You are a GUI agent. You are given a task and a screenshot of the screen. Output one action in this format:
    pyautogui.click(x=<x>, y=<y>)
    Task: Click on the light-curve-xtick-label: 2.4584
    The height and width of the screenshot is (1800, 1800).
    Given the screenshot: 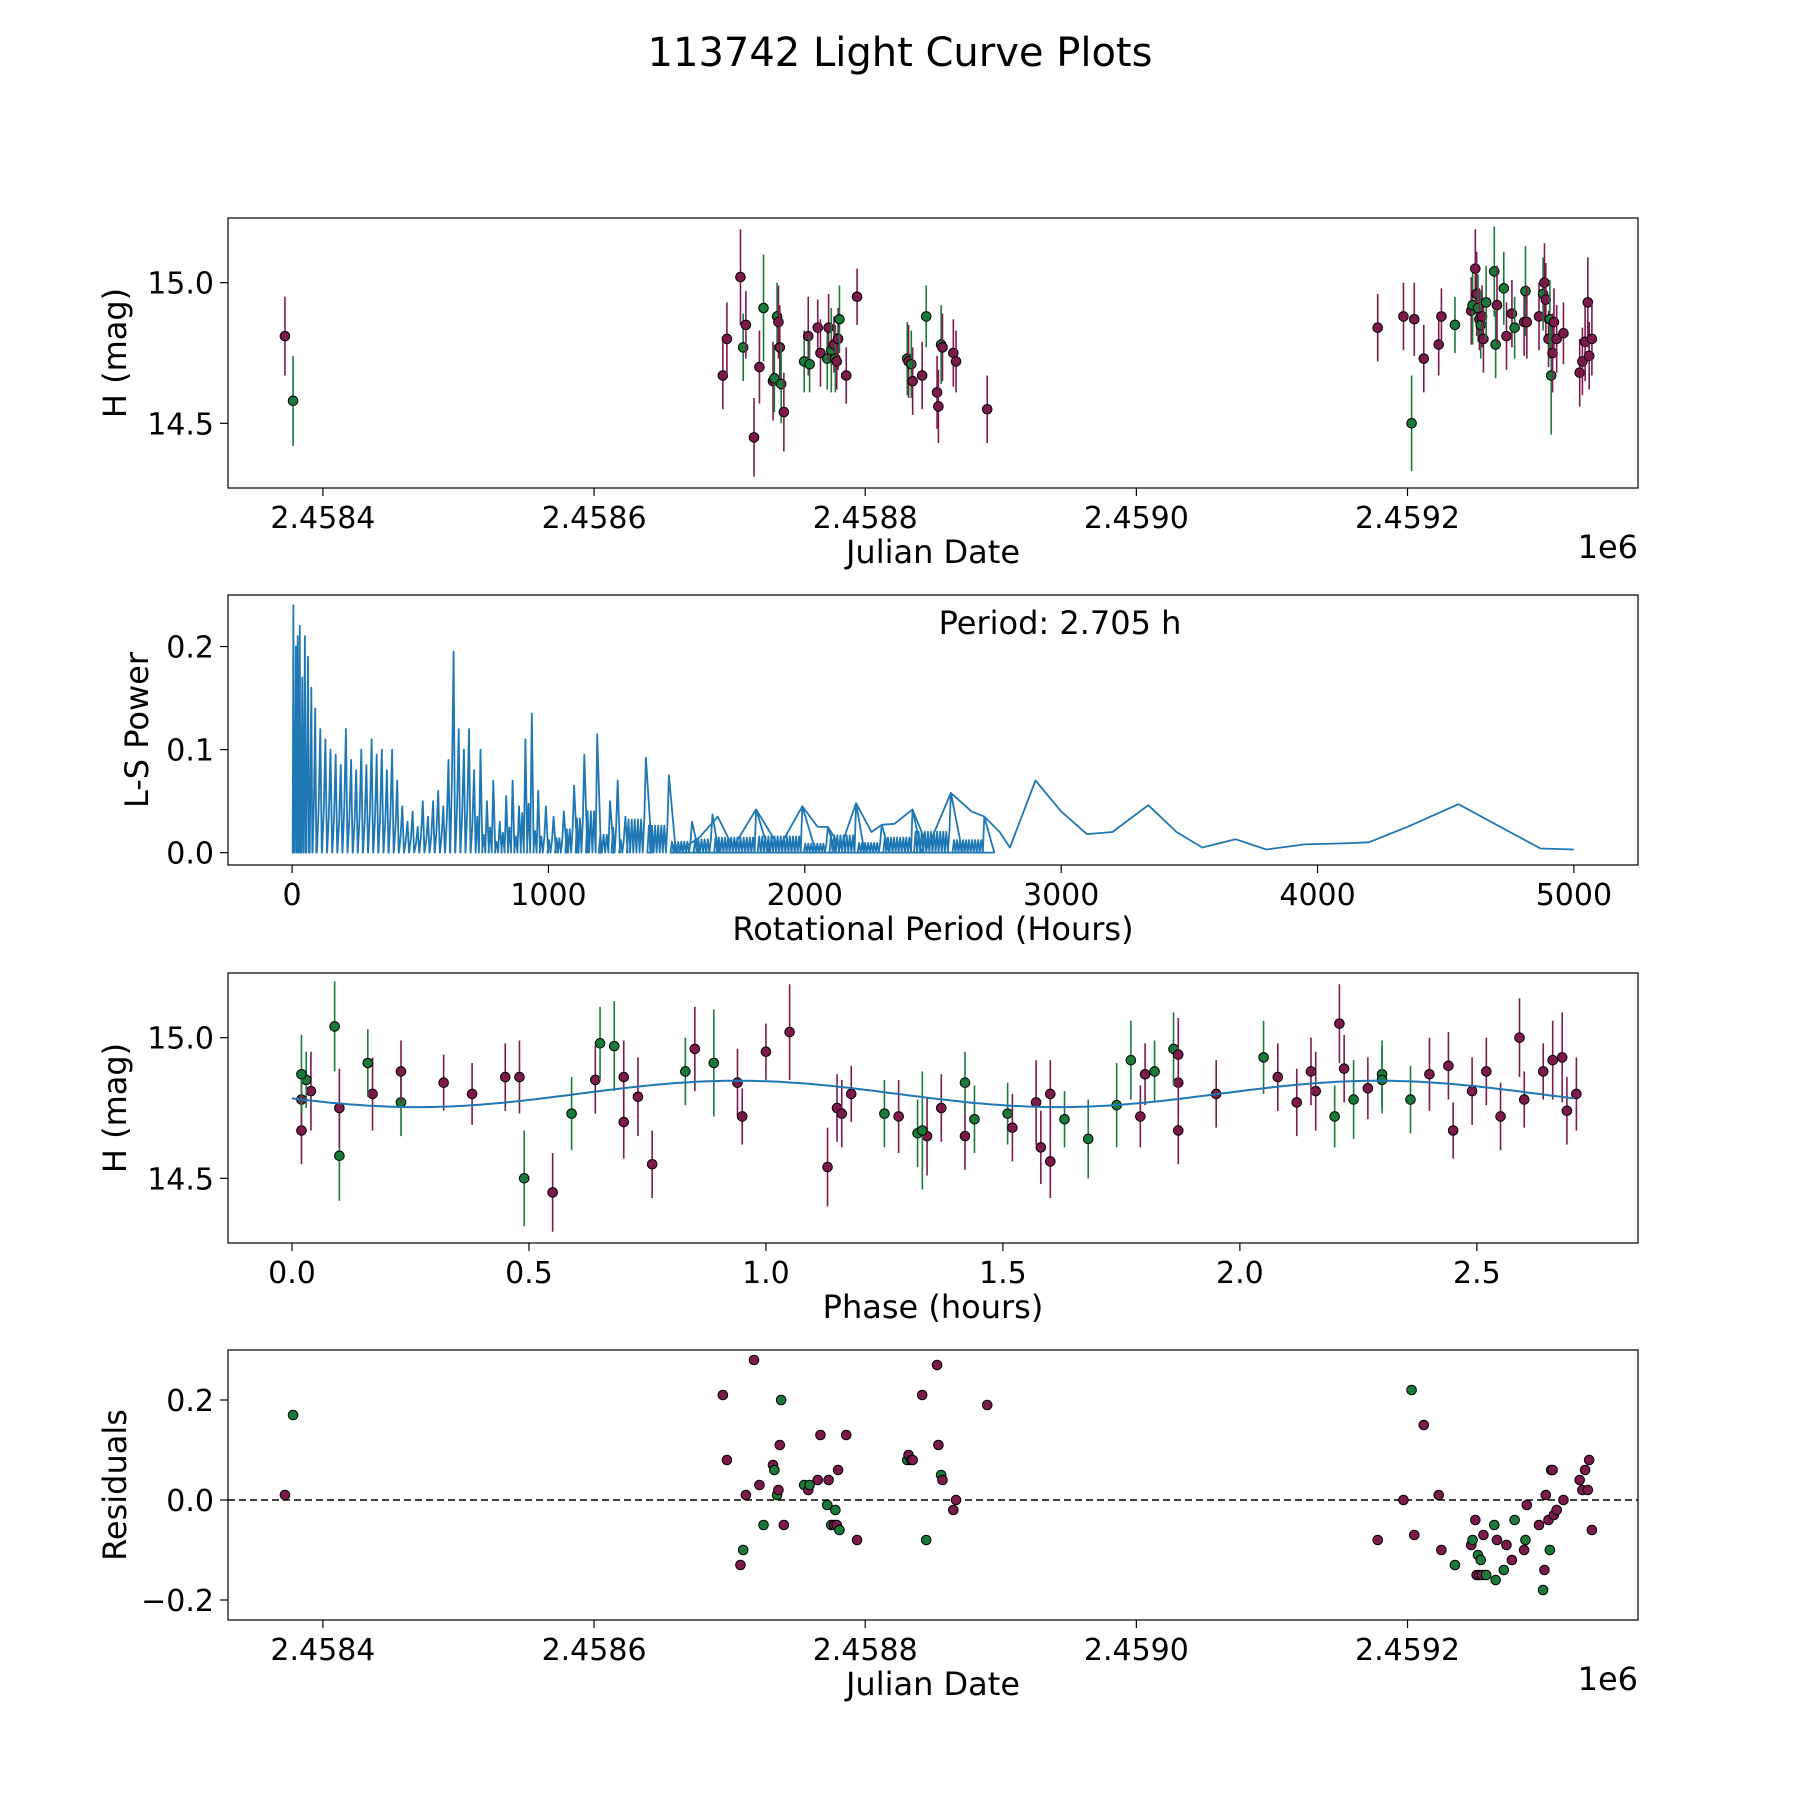 What is the action you would take?
    pyautogui.click(x=322, y=518)
    